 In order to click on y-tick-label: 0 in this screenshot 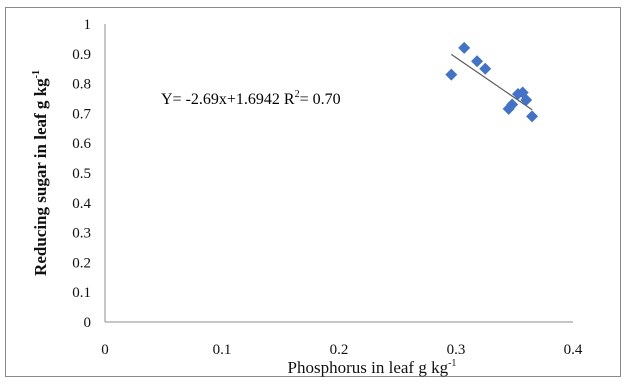, I will do `click(88, 323)`.